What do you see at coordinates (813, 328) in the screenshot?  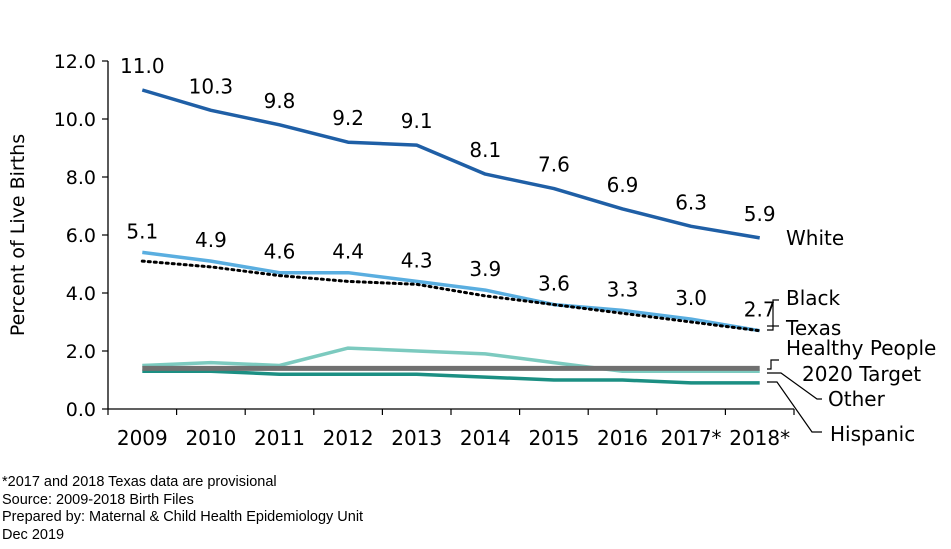 I see `series-label-texas: Texas` at bounding box center [813, 328].